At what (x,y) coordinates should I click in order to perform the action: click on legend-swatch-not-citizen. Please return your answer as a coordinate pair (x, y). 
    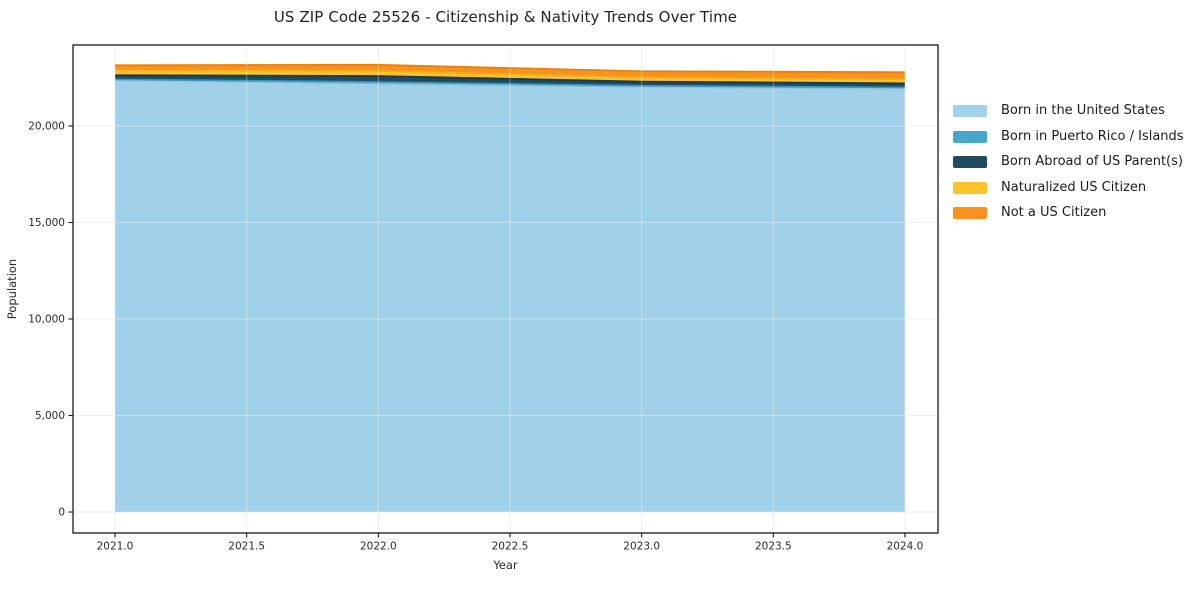
    Looking at the image, I should click on (970, 213).